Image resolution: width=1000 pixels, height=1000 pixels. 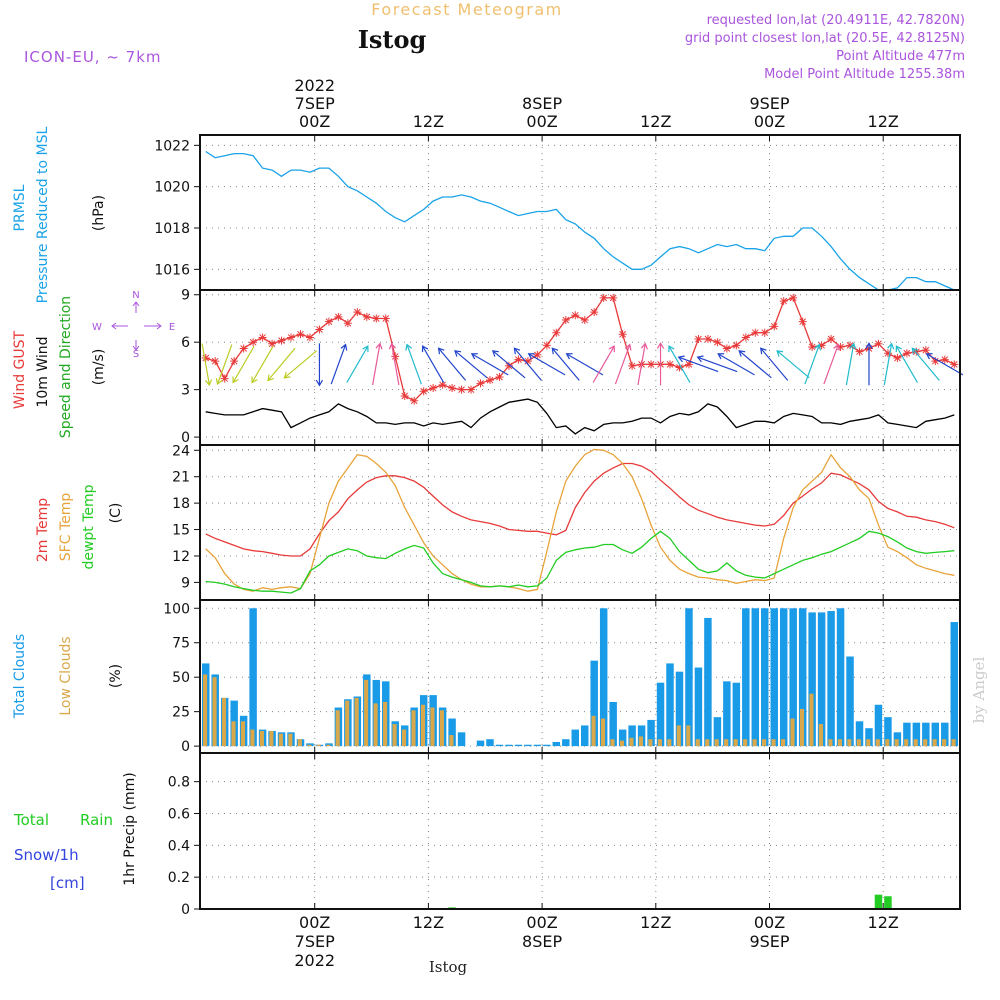 What do you see at coordinates (20, 207) in the screenshot?
I see `pressure-label-prmsl: PRMSL` at bounding box center [20, 207].